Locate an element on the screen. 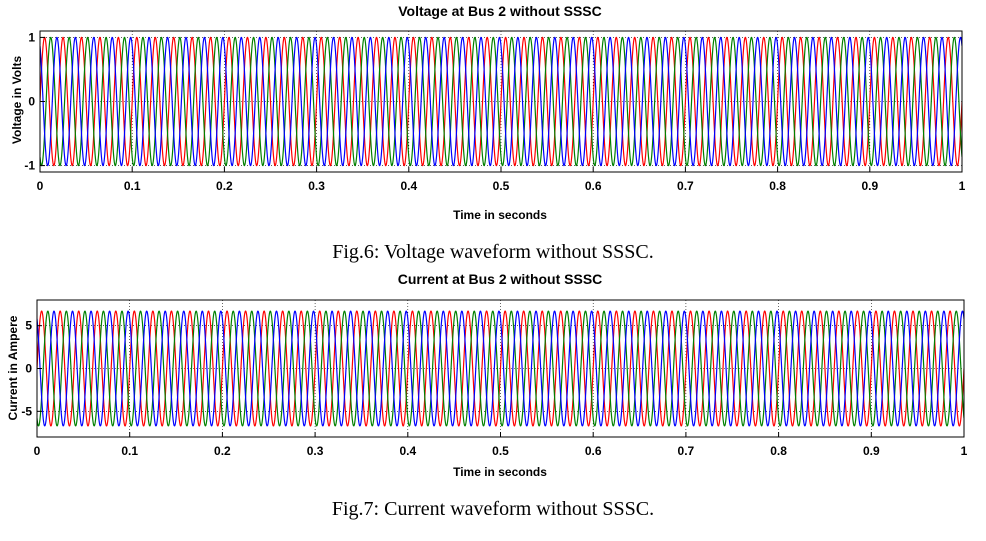 The image size is (986, 541). y-tick-label: 1 is located at coordinates (31, 37).